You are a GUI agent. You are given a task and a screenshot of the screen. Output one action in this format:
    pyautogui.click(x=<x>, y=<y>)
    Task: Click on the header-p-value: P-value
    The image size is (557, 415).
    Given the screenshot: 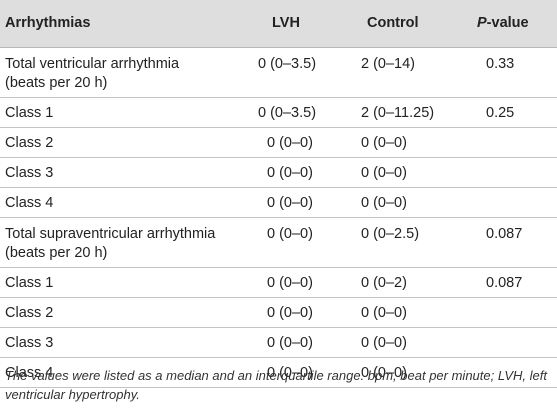 What is the action you would take?
    pyautogui.click(x=512, y=24)
    